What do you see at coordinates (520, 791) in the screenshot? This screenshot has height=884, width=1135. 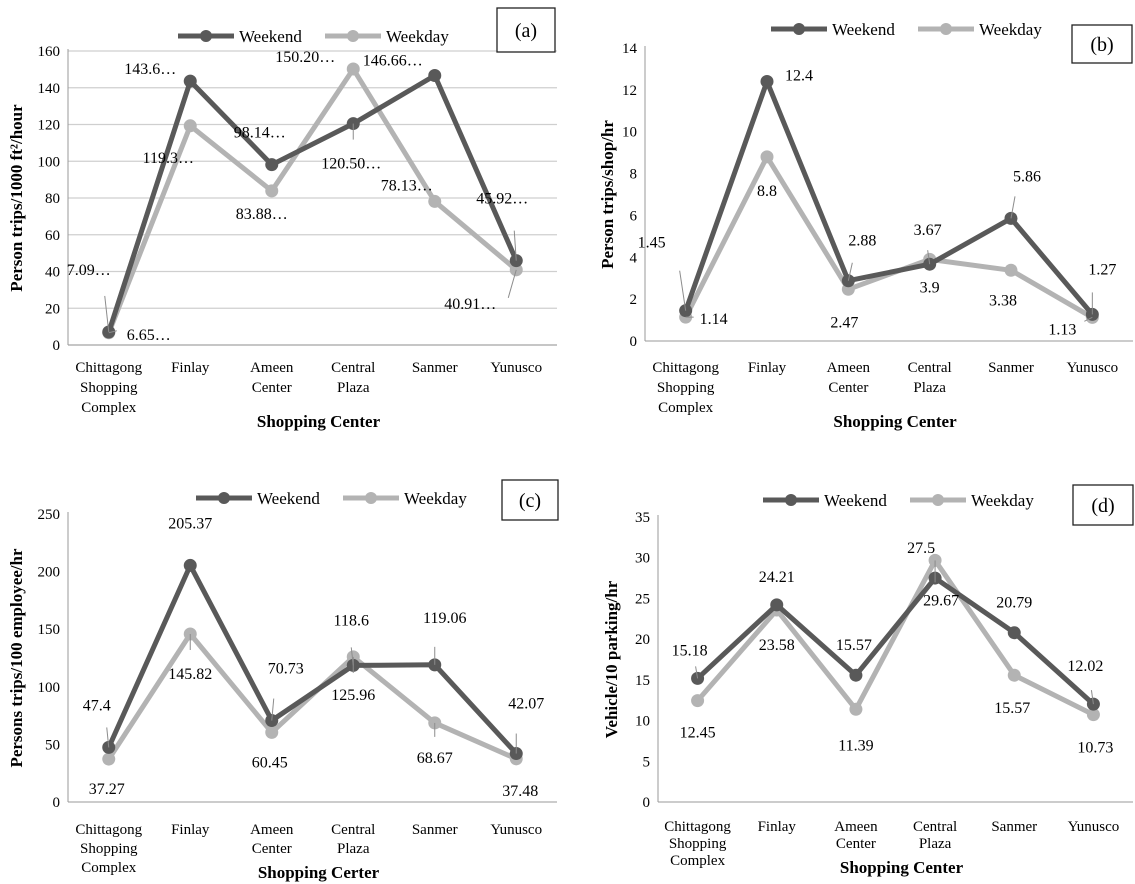 I see `data-label-weekday: 37.48` at bounding box center [520, 791].